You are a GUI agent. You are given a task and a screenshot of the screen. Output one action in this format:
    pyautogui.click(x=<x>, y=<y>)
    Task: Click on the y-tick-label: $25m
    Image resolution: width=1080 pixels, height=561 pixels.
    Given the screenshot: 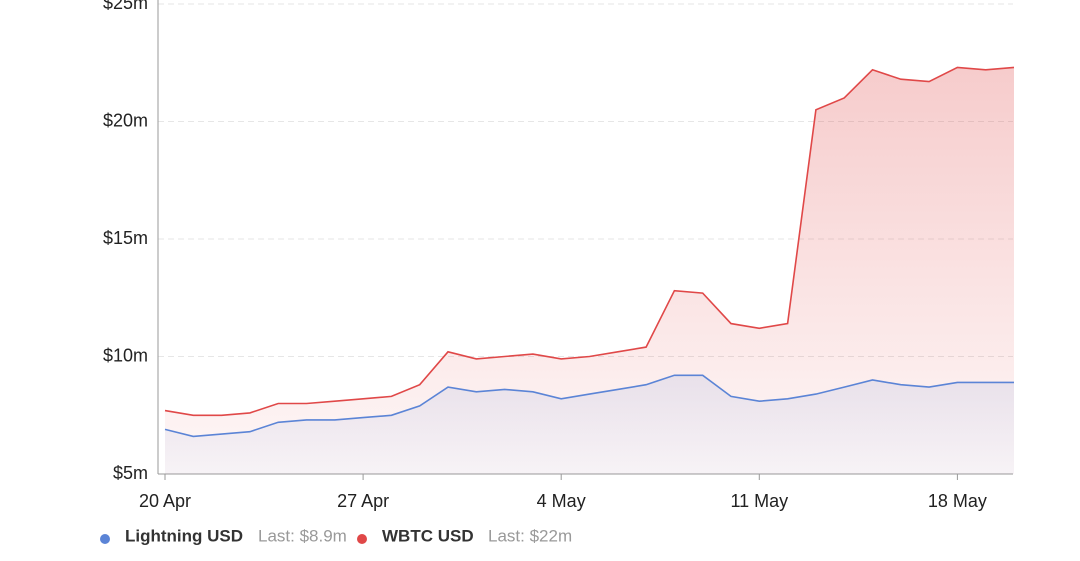 What is the action you would take?
    pyautogui.click(x=125, y=6)
    